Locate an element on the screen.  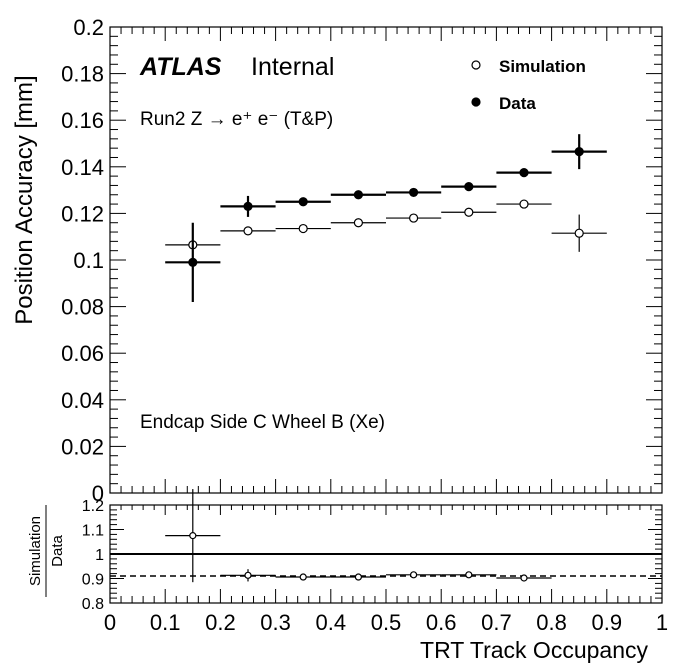
main-y-tick-label: 0.2 is located at coordinates (88, 27).